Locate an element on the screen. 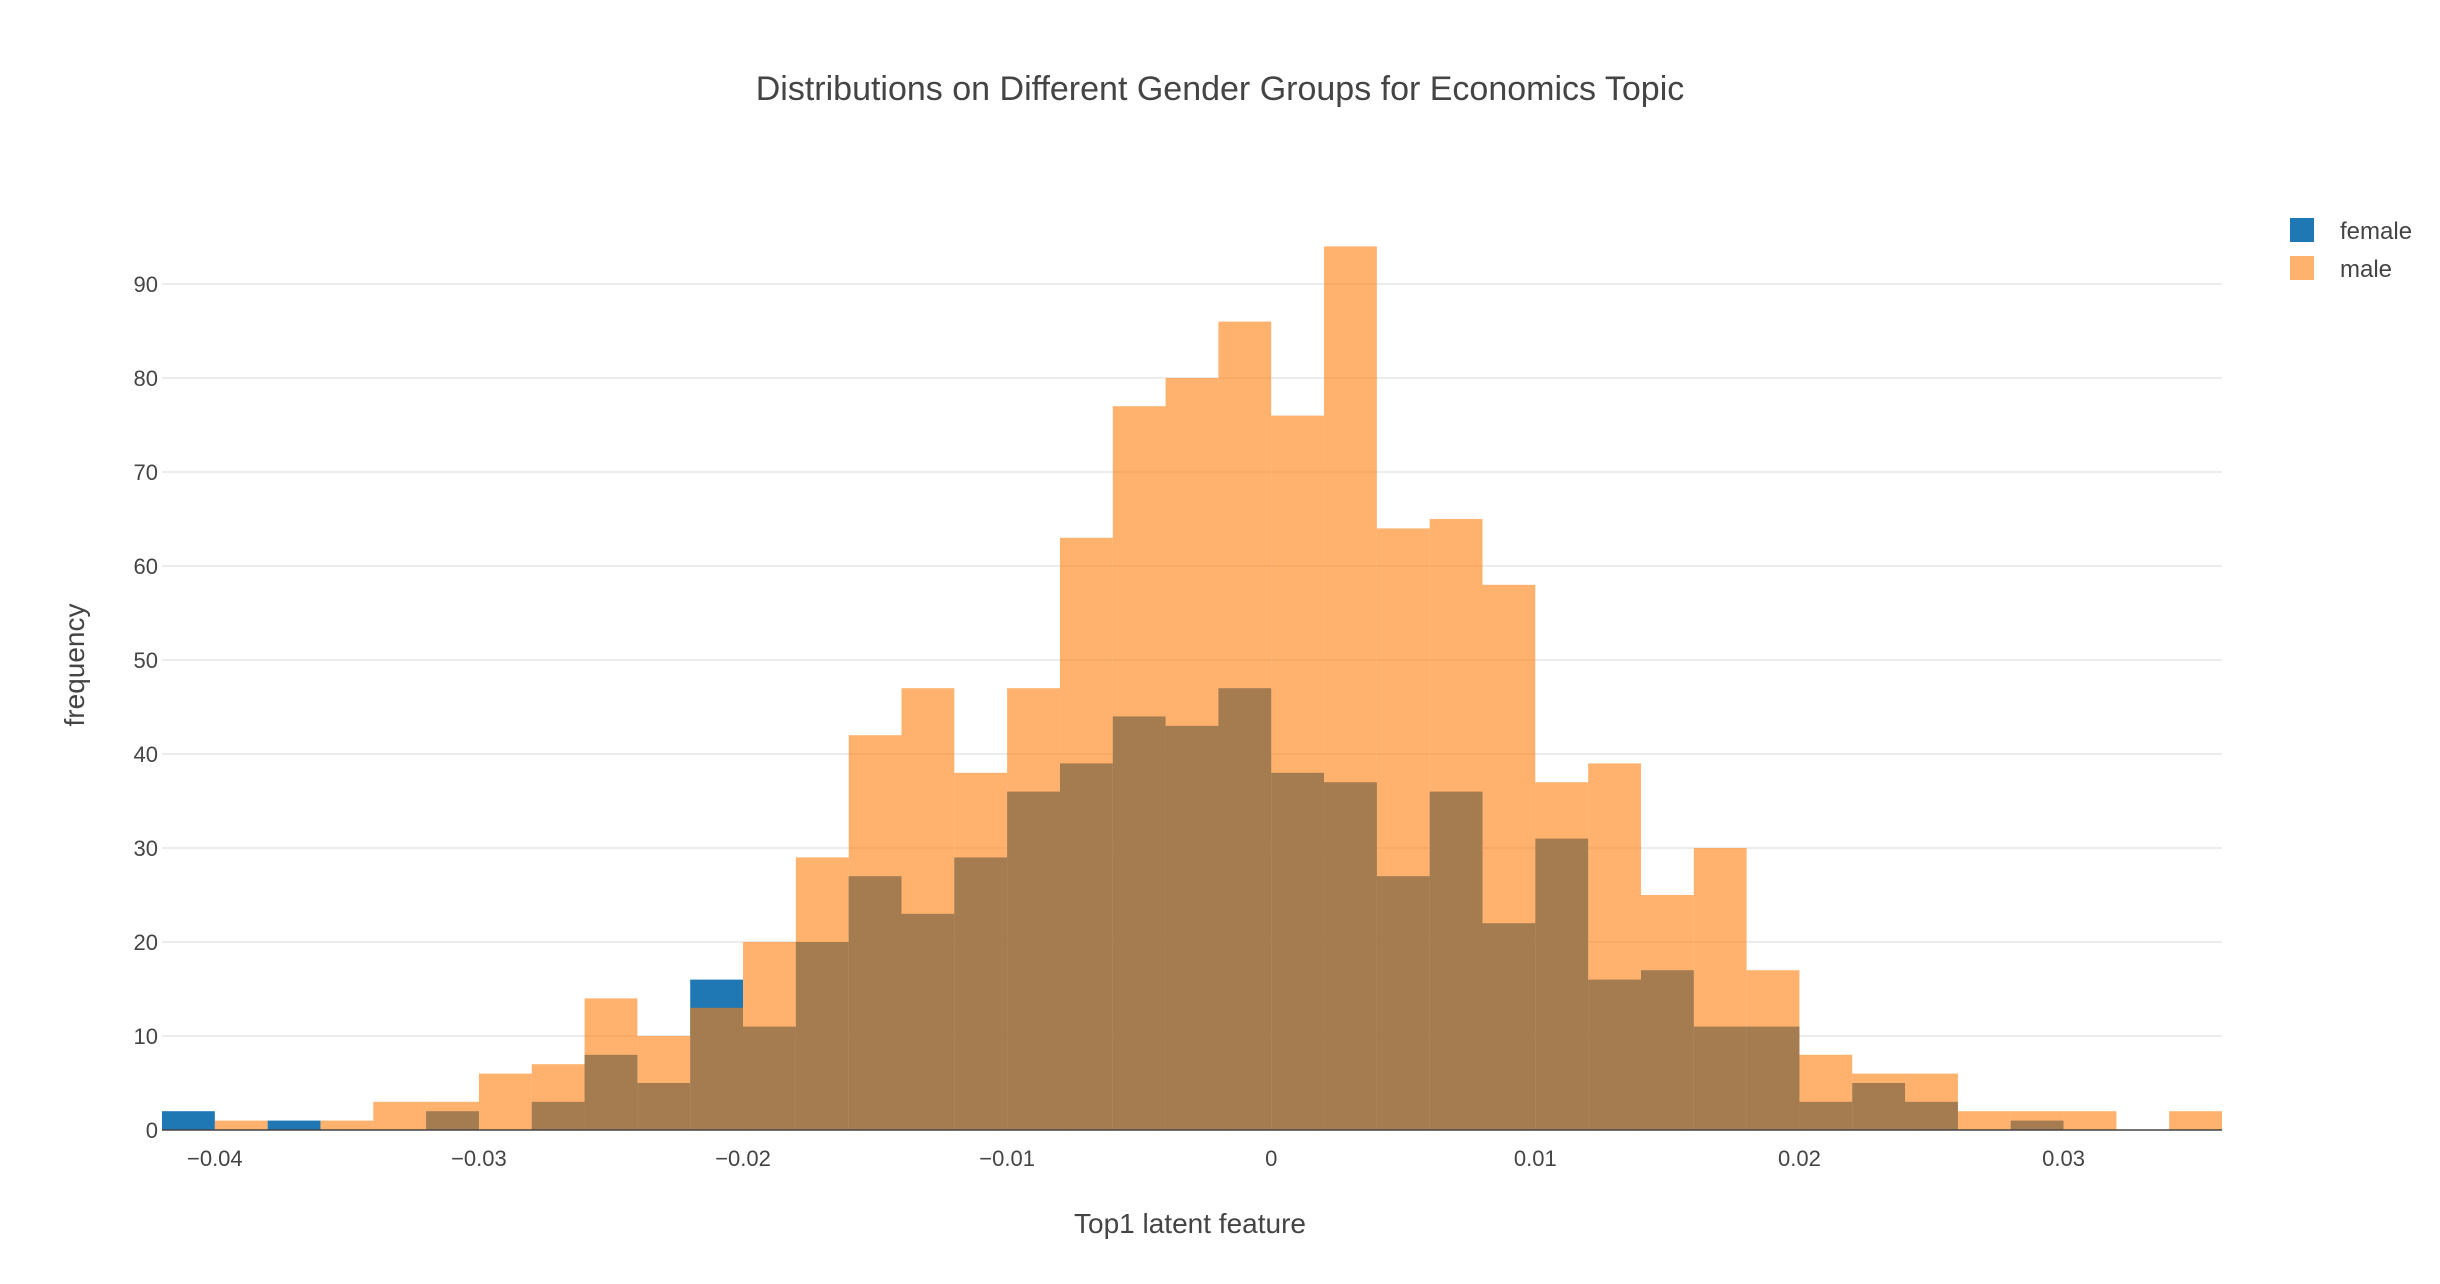 The height and width of the screenshot is (1284, 2440). x-tick-label-3: −0.01 is located at coordinates (1007, 1158).